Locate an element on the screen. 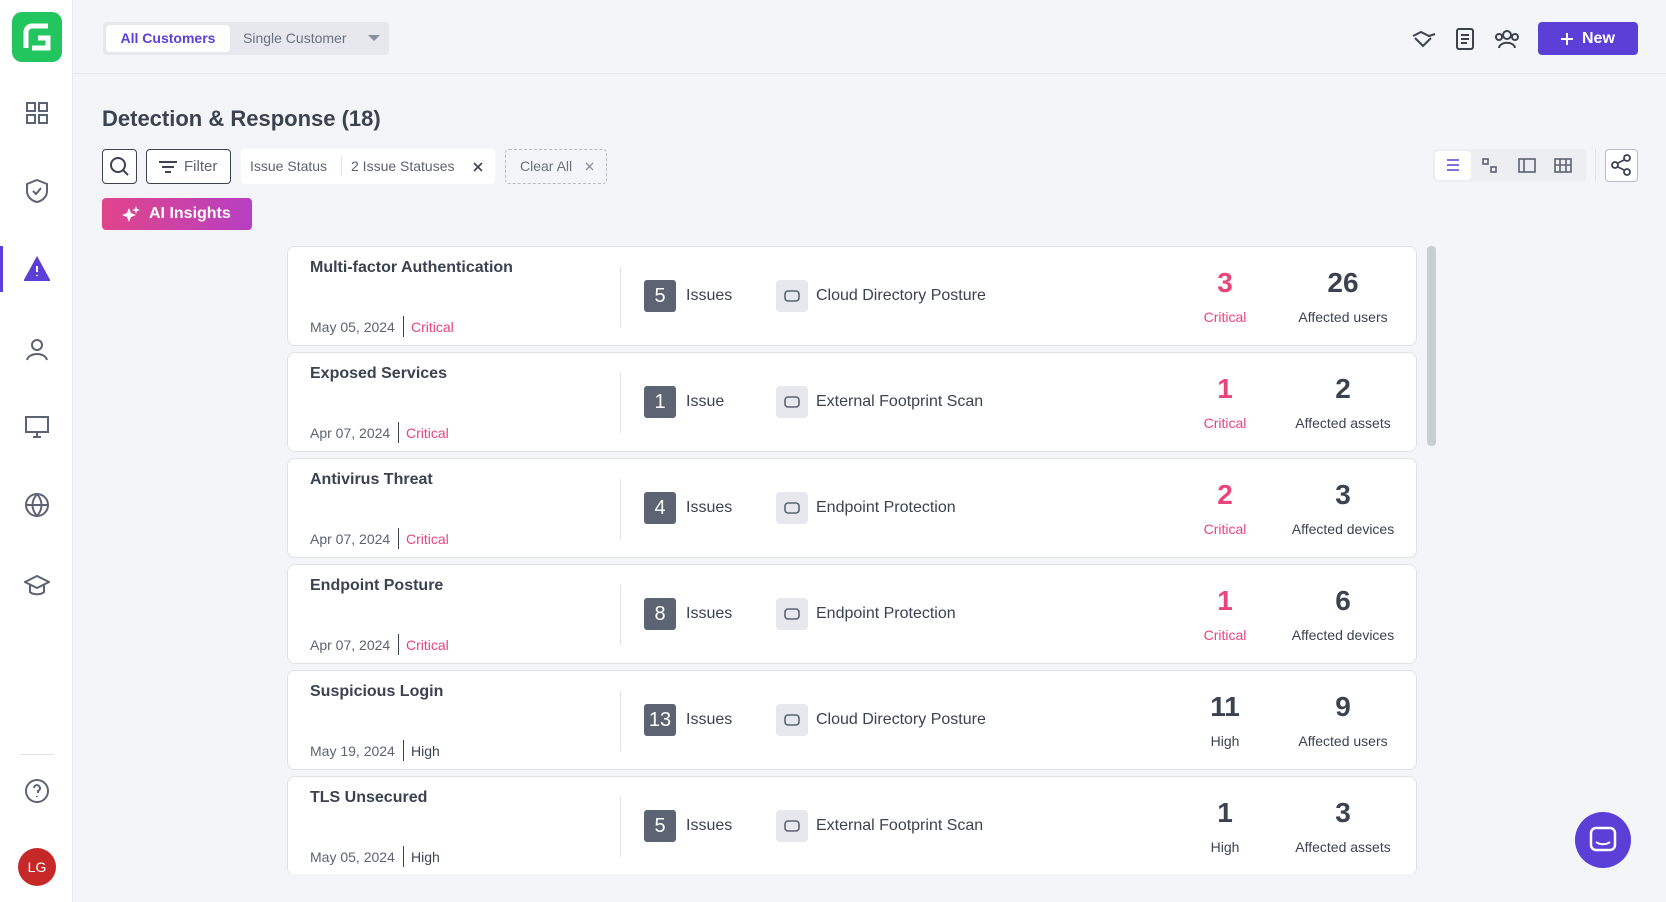 The width and height of the screenshot is (1666, 902). search-icon is located at coordinates (119, 166).